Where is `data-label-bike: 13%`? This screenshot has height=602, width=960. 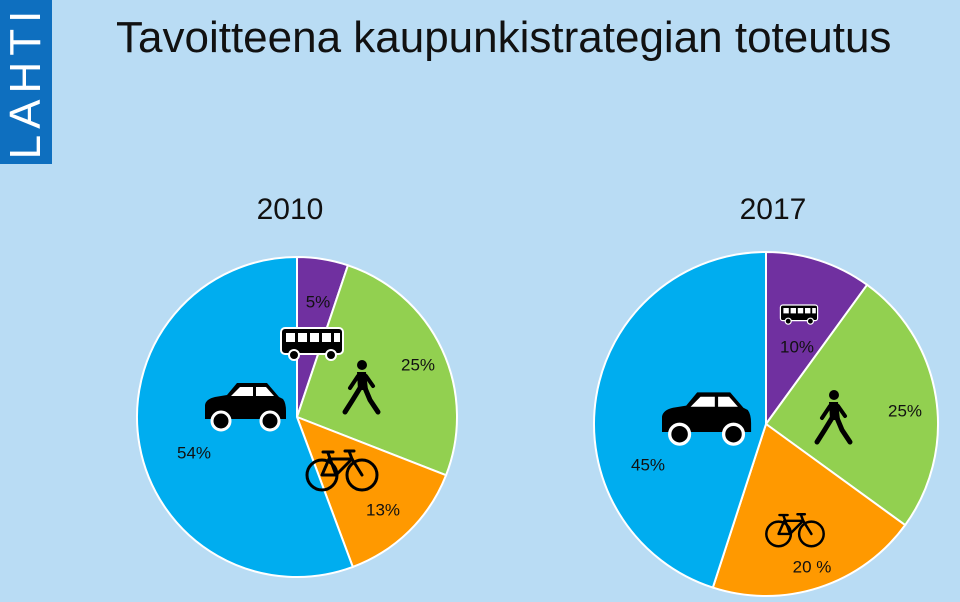
data-label-bike: 13% is located at coordinates (383, 509).